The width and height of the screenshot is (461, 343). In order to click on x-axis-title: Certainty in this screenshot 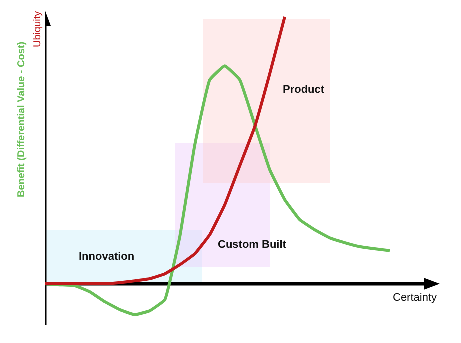, I will do `click(415, 298)`.